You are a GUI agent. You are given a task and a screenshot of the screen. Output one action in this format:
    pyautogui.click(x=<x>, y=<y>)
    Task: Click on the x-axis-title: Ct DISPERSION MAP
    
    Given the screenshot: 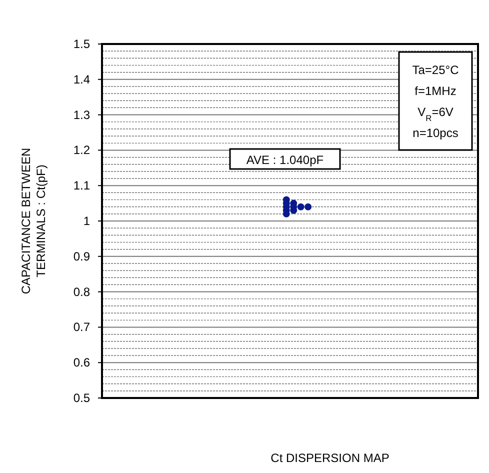 What is the action you would take?
    pyautogui.click(x=330, y=458)
    